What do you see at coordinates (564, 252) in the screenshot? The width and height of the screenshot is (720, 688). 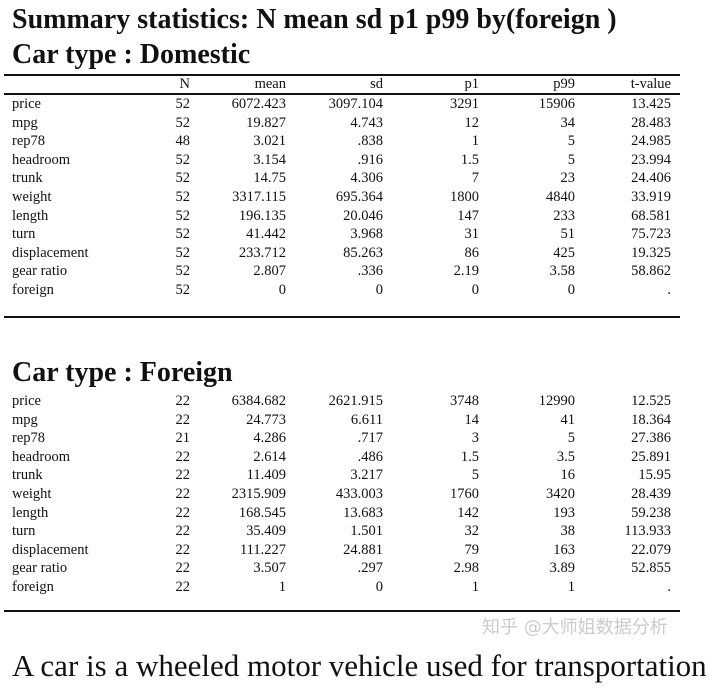 I see `stat-value: 425` at bounding box center [564, 252].